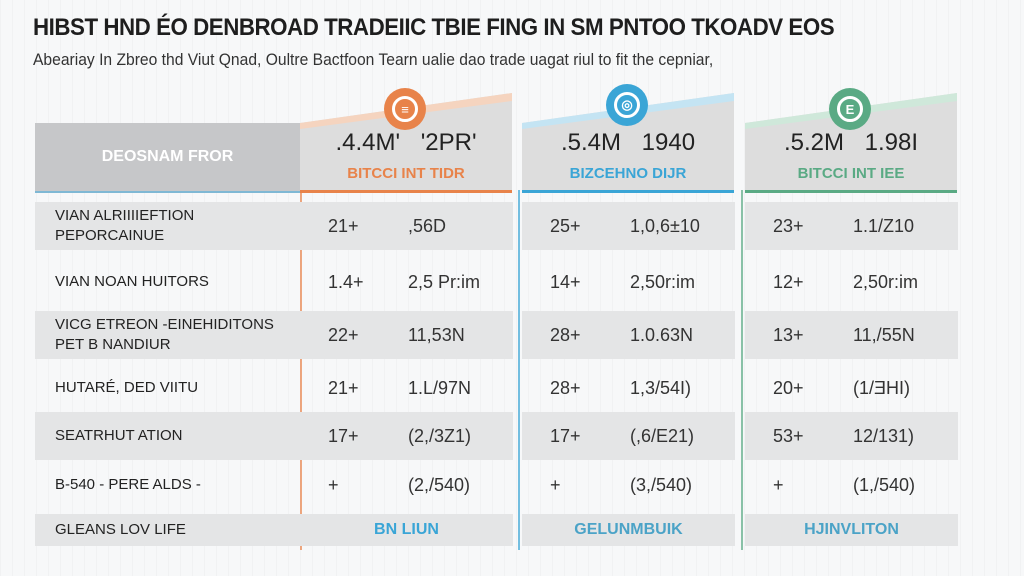 The image size is (1024, 576). I want to click on column-value: .4.4M' '2PR', so click(406, 142).